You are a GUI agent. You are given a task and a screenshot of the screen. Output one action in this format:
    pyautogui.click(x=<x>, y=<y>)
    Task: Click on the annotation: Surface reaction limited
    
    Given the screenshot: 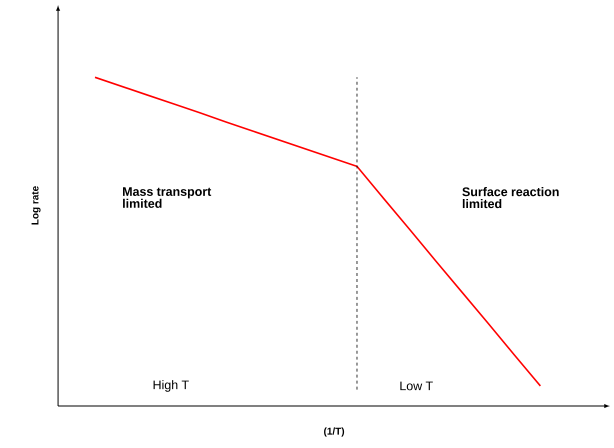 What is the action you would take?
    pyautogui.click(x=510, y=197)
    